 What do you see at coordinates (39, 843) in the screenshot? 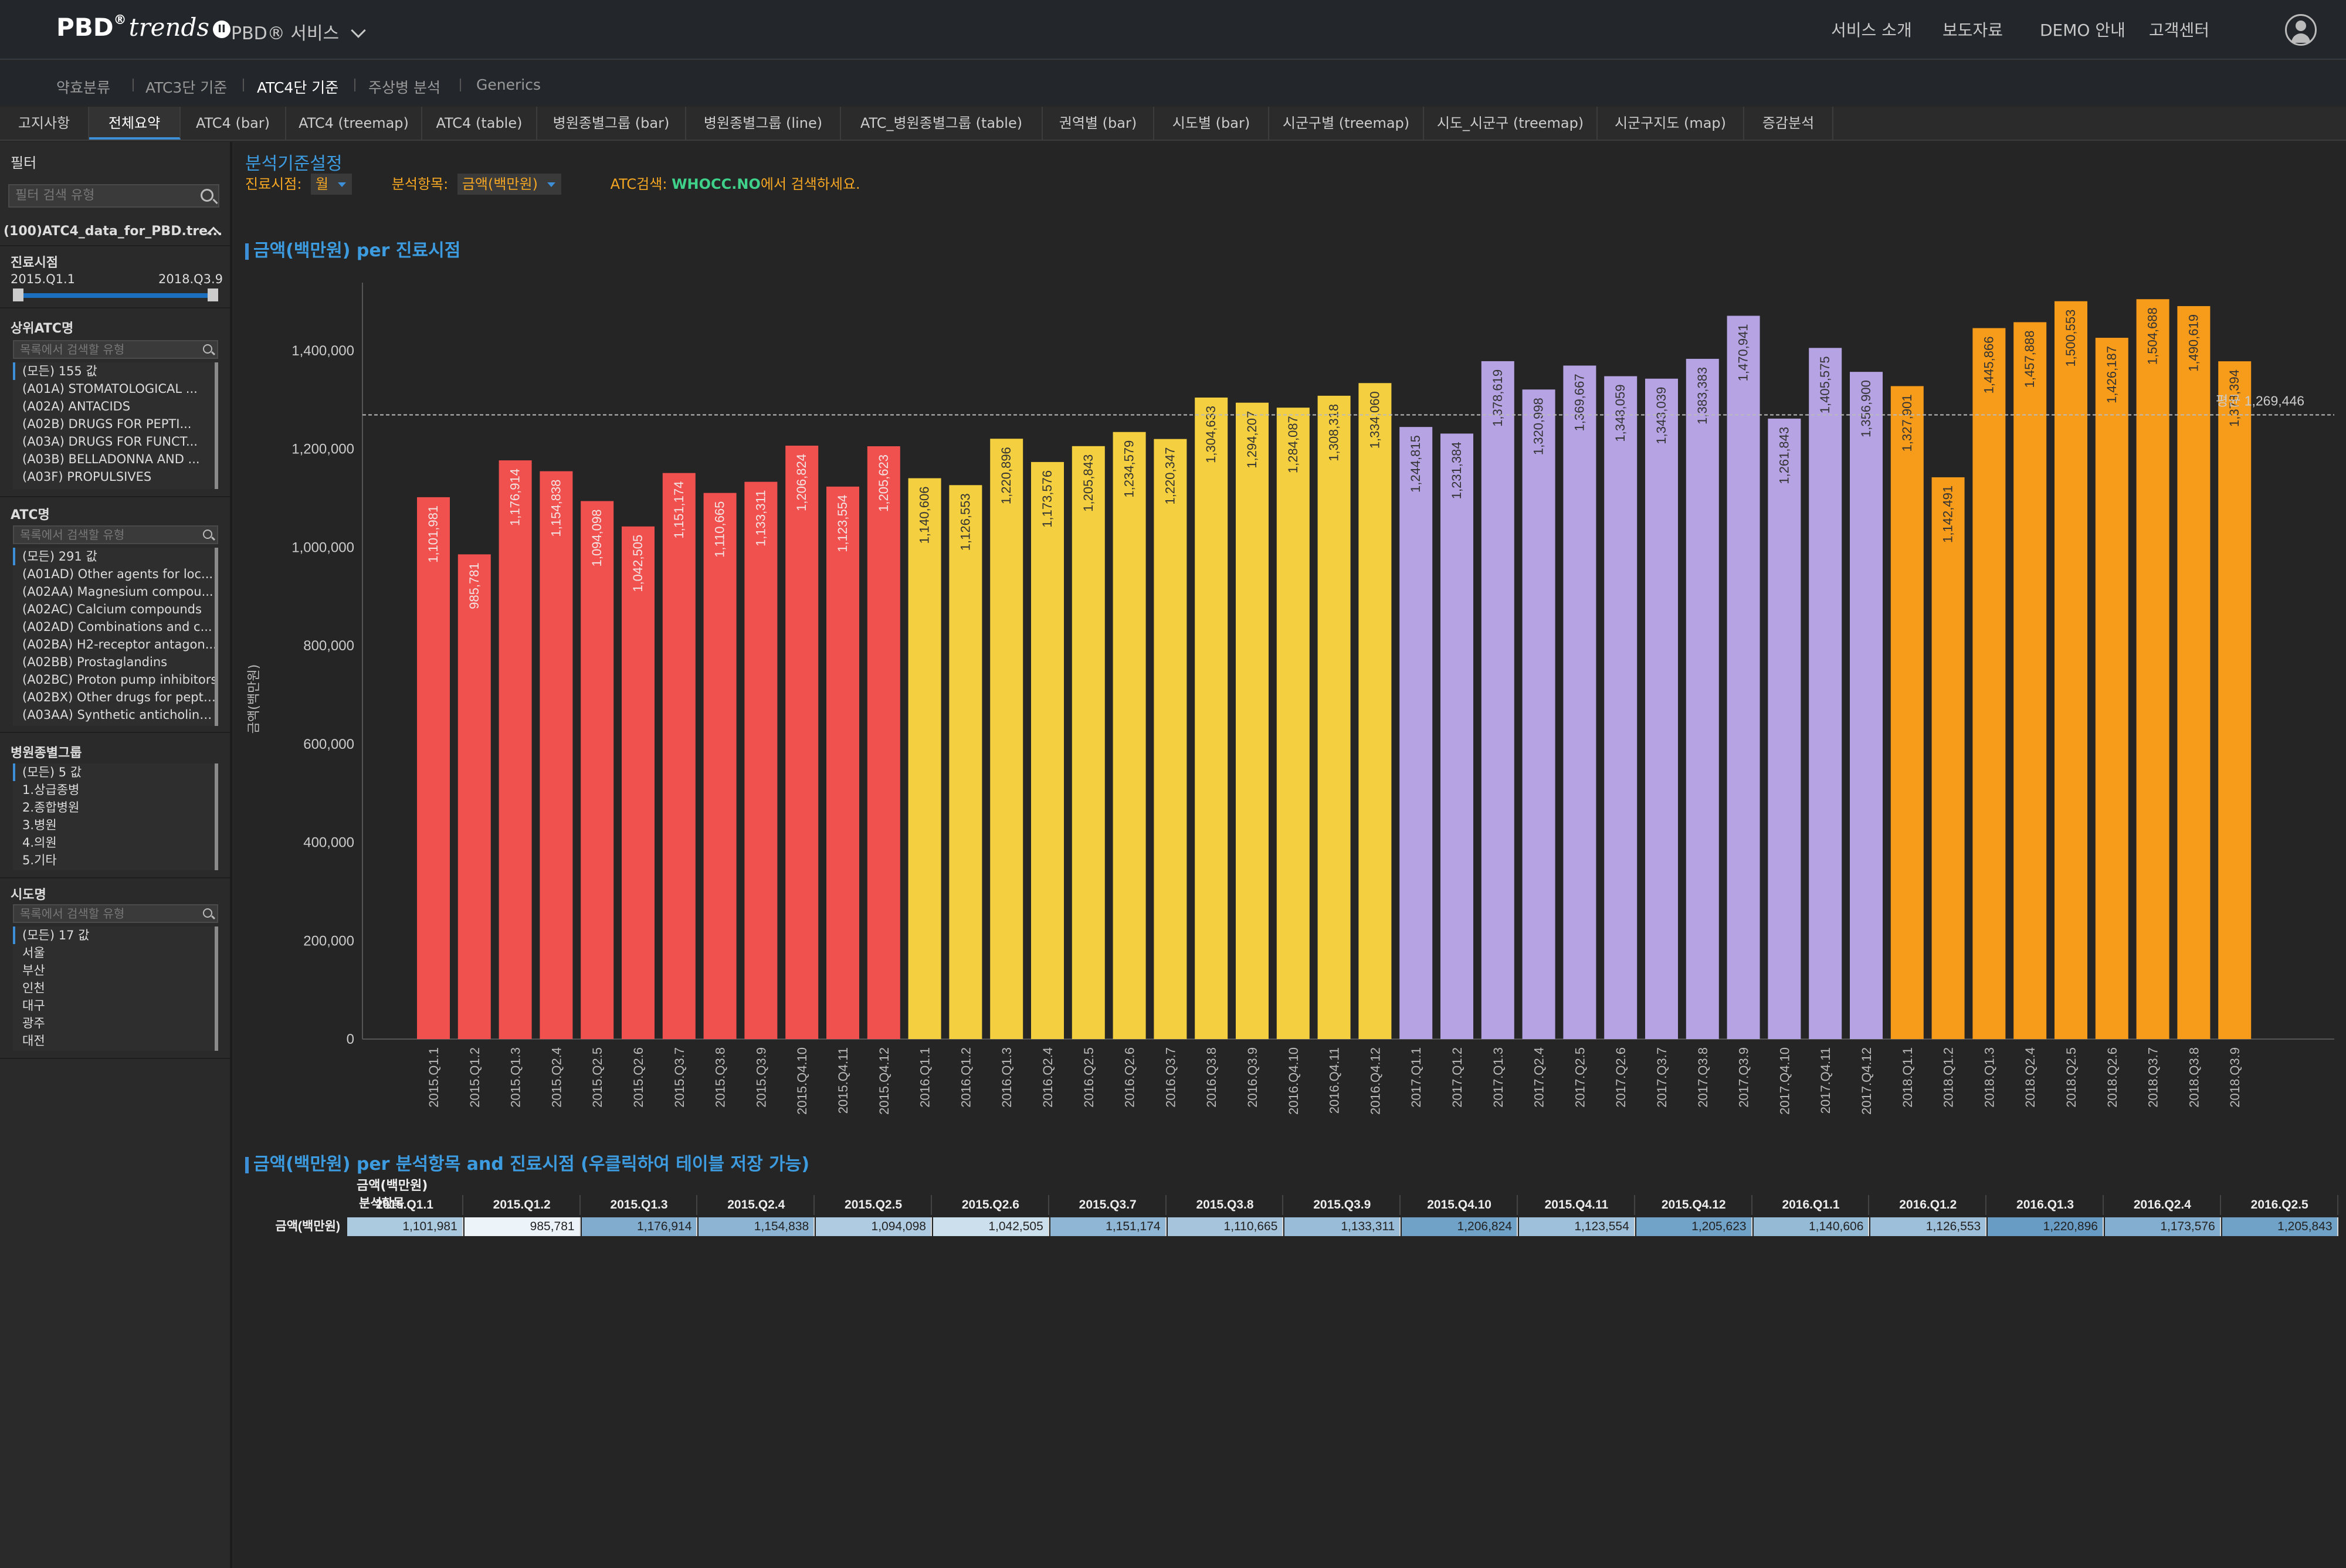
I see `list-item: 4.의원` at bounding box center [39, 843].